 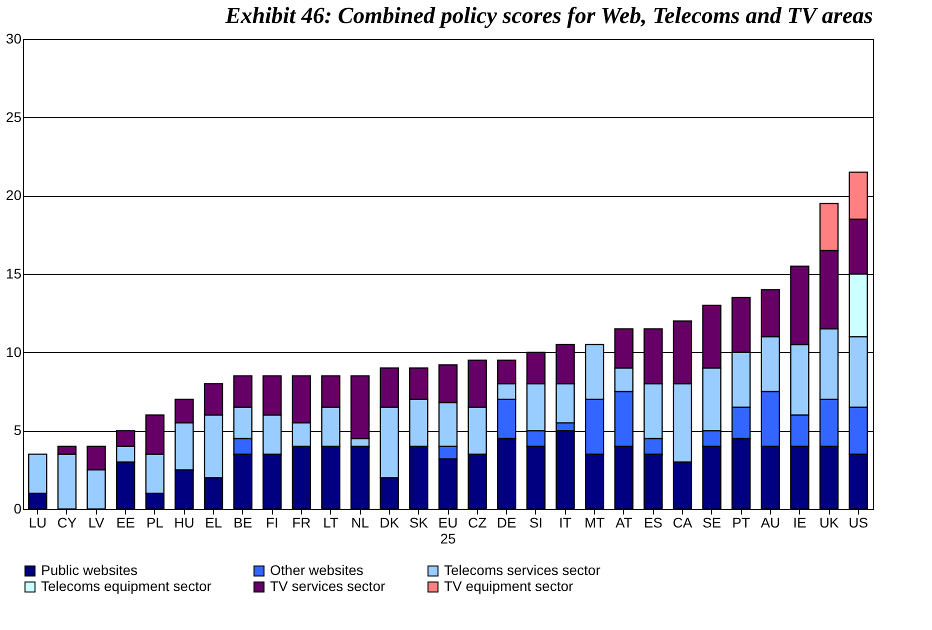 What do you see at coordinates (272, 522) in the screenshot?
I see `x-tick-label: FI` at bounding box center [272, 522].